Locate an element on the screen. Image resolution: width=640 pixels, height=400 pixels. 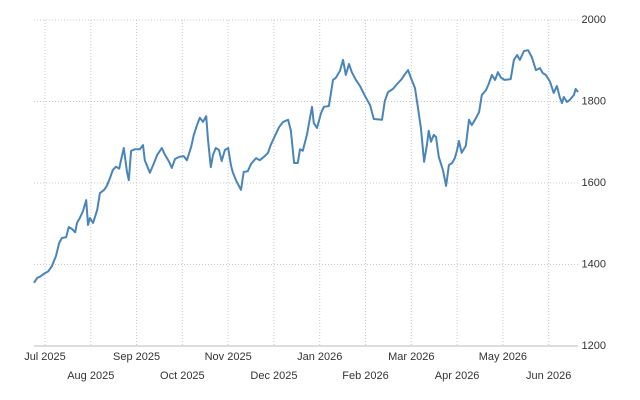
x-tick-label: Sep 2025 is located at coordinates (136, 357).